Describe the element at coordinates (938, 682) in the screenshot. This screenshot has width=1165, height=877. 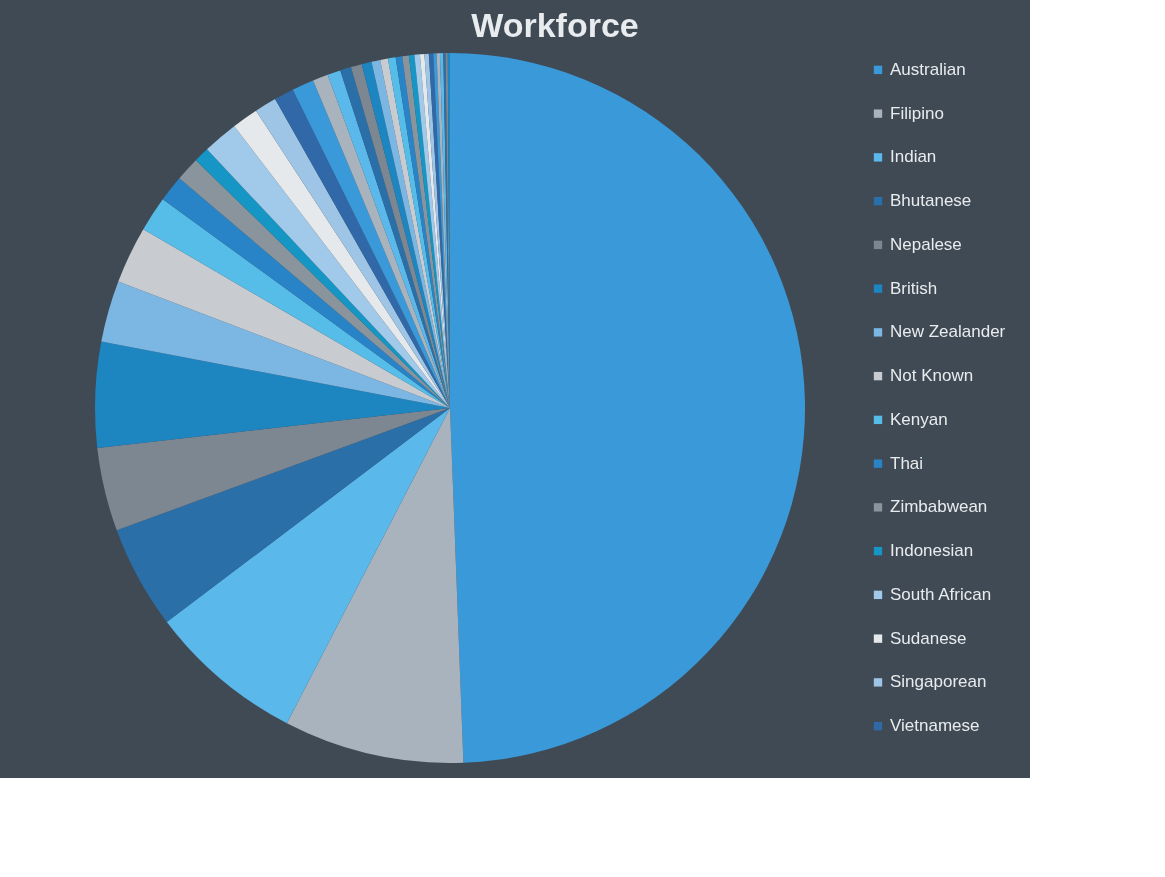
I see `legend-label: Singaporean` at that location.